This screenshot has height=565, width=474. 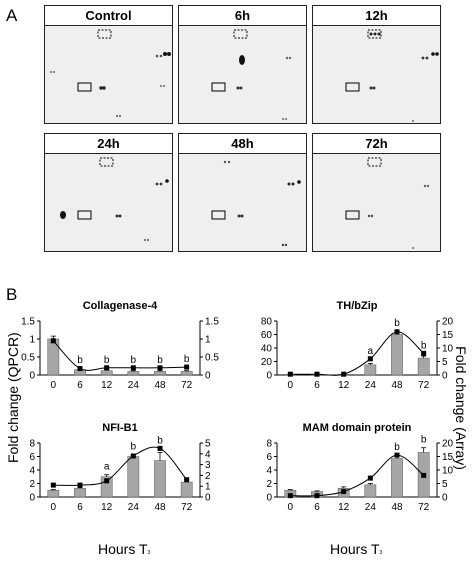 What do you see at coordinates (376, 16) in the screenshot?
I see `blot-label: 12h` at bounding box center [376, 16].